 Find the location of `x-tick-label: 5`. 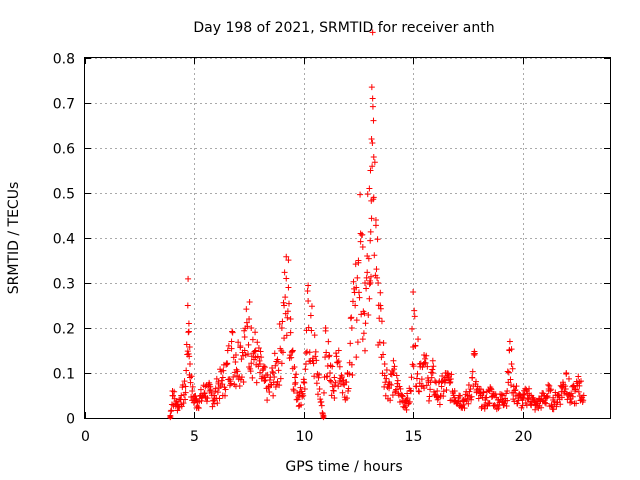

x-tick-label: 5 is located at coordinates (194, 437).